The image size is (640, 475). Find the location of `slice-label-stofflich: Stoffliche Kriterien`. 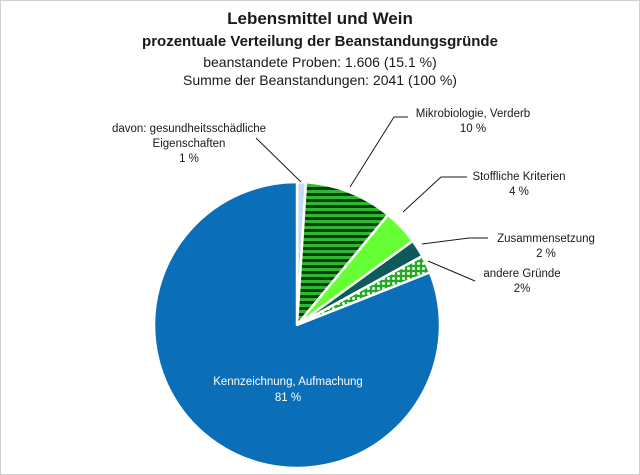

slice-label-stofflich: Stoffliche Kriterien is located at coordinates (518, 177).